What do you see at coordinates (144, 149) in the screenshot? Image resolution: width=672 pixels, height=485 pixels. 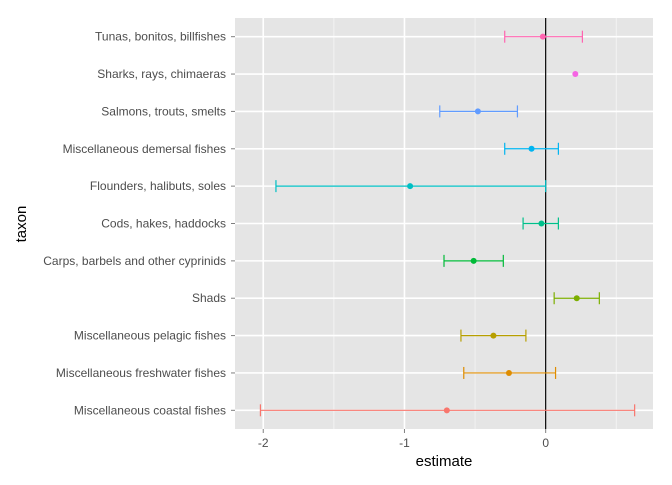 I see `y-tick-label: Miscellaneous demersal fishes` at bounding box center [144, 149].